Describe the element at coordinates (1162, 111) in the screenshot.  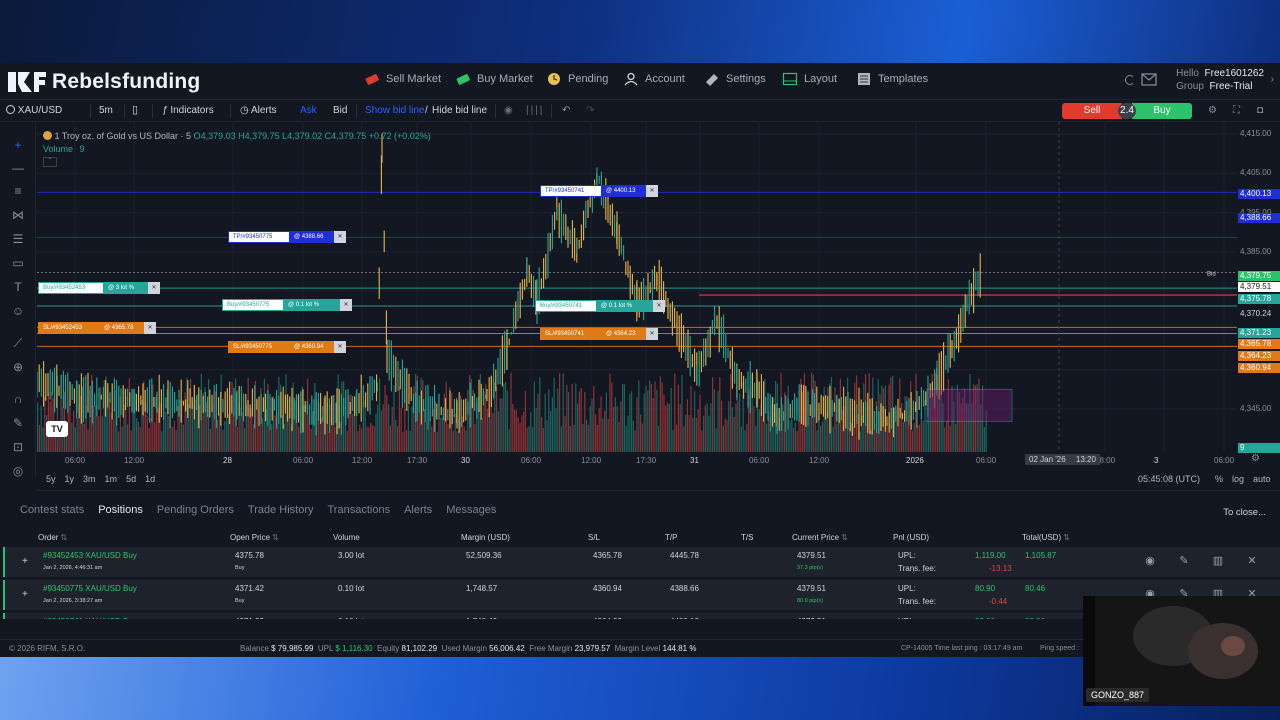
I see `buy-button: Buy` at that location.